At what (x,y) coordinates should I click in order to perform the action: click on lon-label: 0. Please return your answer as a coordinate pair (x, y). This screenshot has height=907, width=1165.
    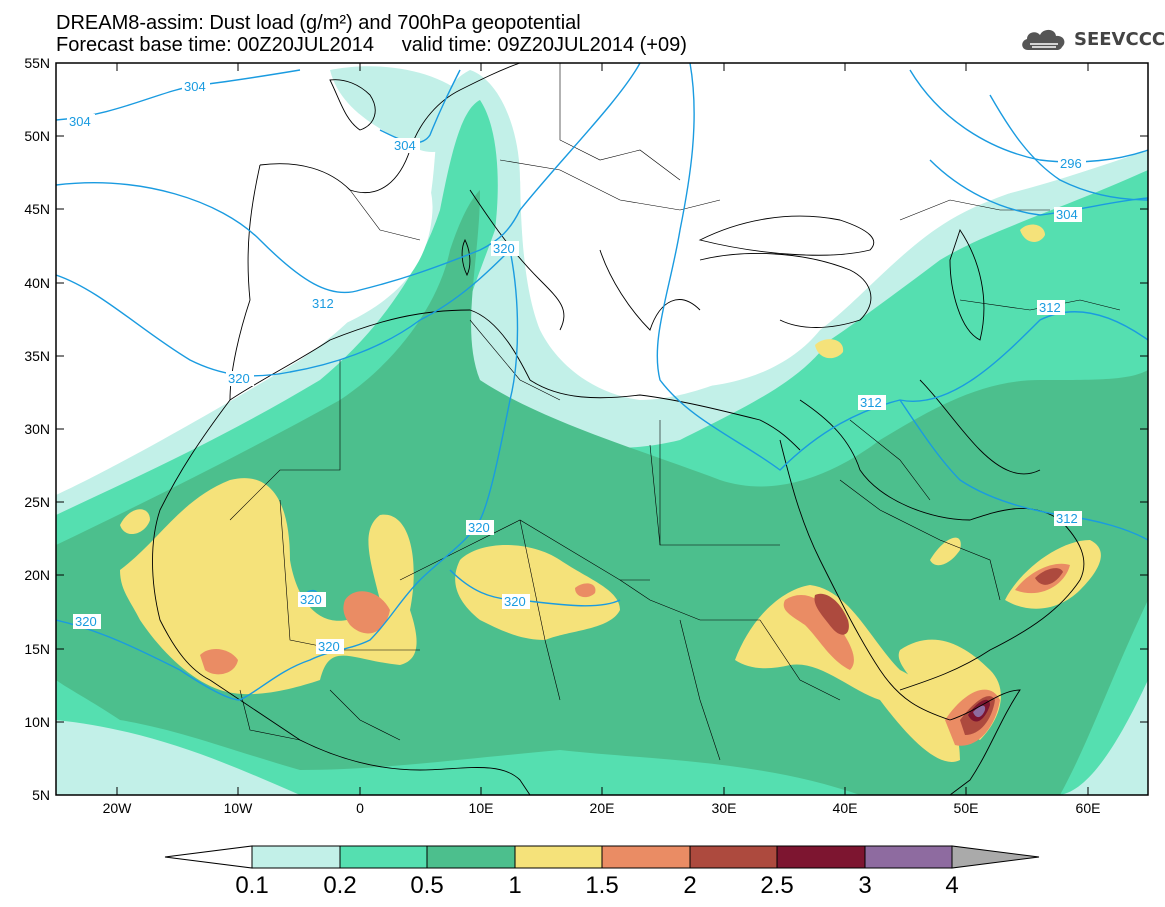
    Looking at the image, I should click on (360, 808).